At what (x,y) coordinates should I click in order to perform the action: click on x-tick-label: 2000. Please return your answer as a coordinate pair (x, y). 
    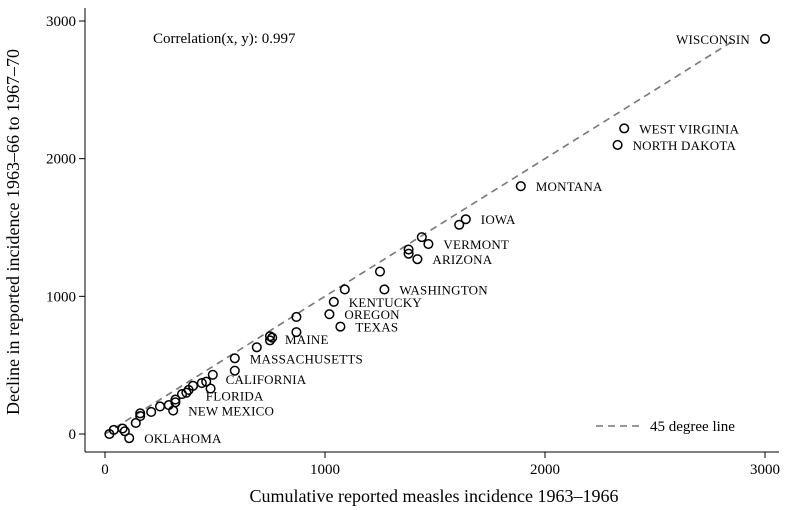
    Looking at the image, I should click on (545, 470).